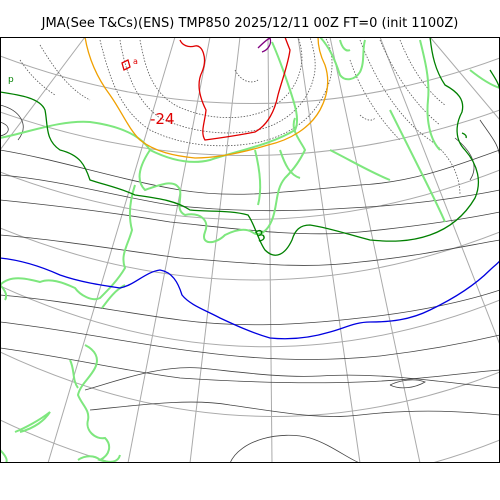 The height and width of the screenshot is (500, 500). Describe the element at coordinates (135, 61) in the screenshot. I see `small-red-label: a` at that location.